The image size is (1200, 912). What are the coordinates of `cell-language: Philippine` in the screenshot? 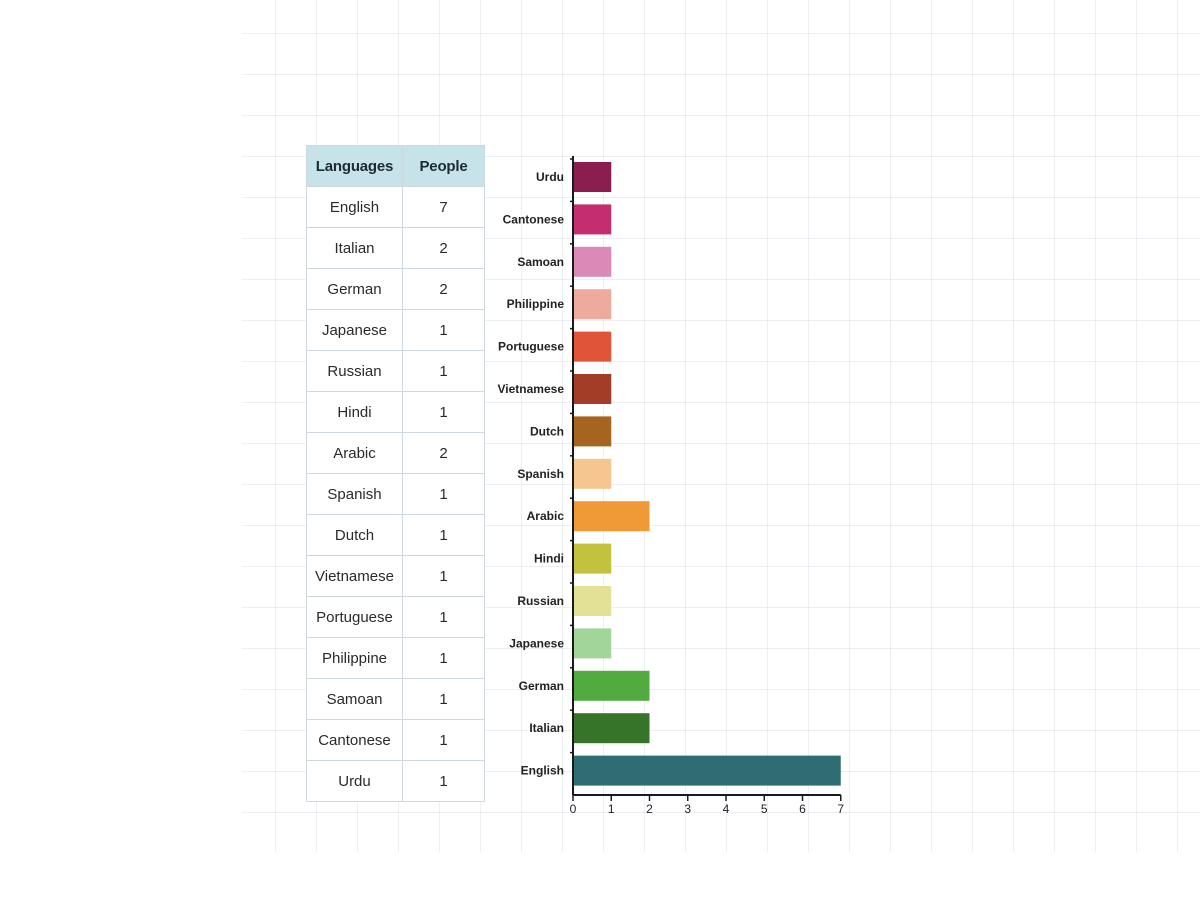 It's located at (354, 658).